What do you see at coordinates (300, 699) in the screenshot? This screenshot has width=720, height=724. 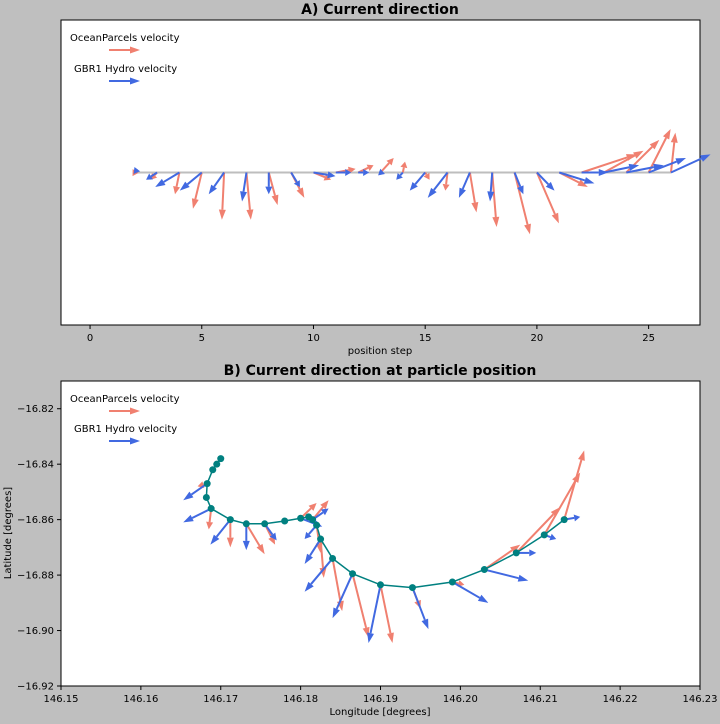 I see `chart-b-xtick-label: 146.18` at bounding box center [300, 699].